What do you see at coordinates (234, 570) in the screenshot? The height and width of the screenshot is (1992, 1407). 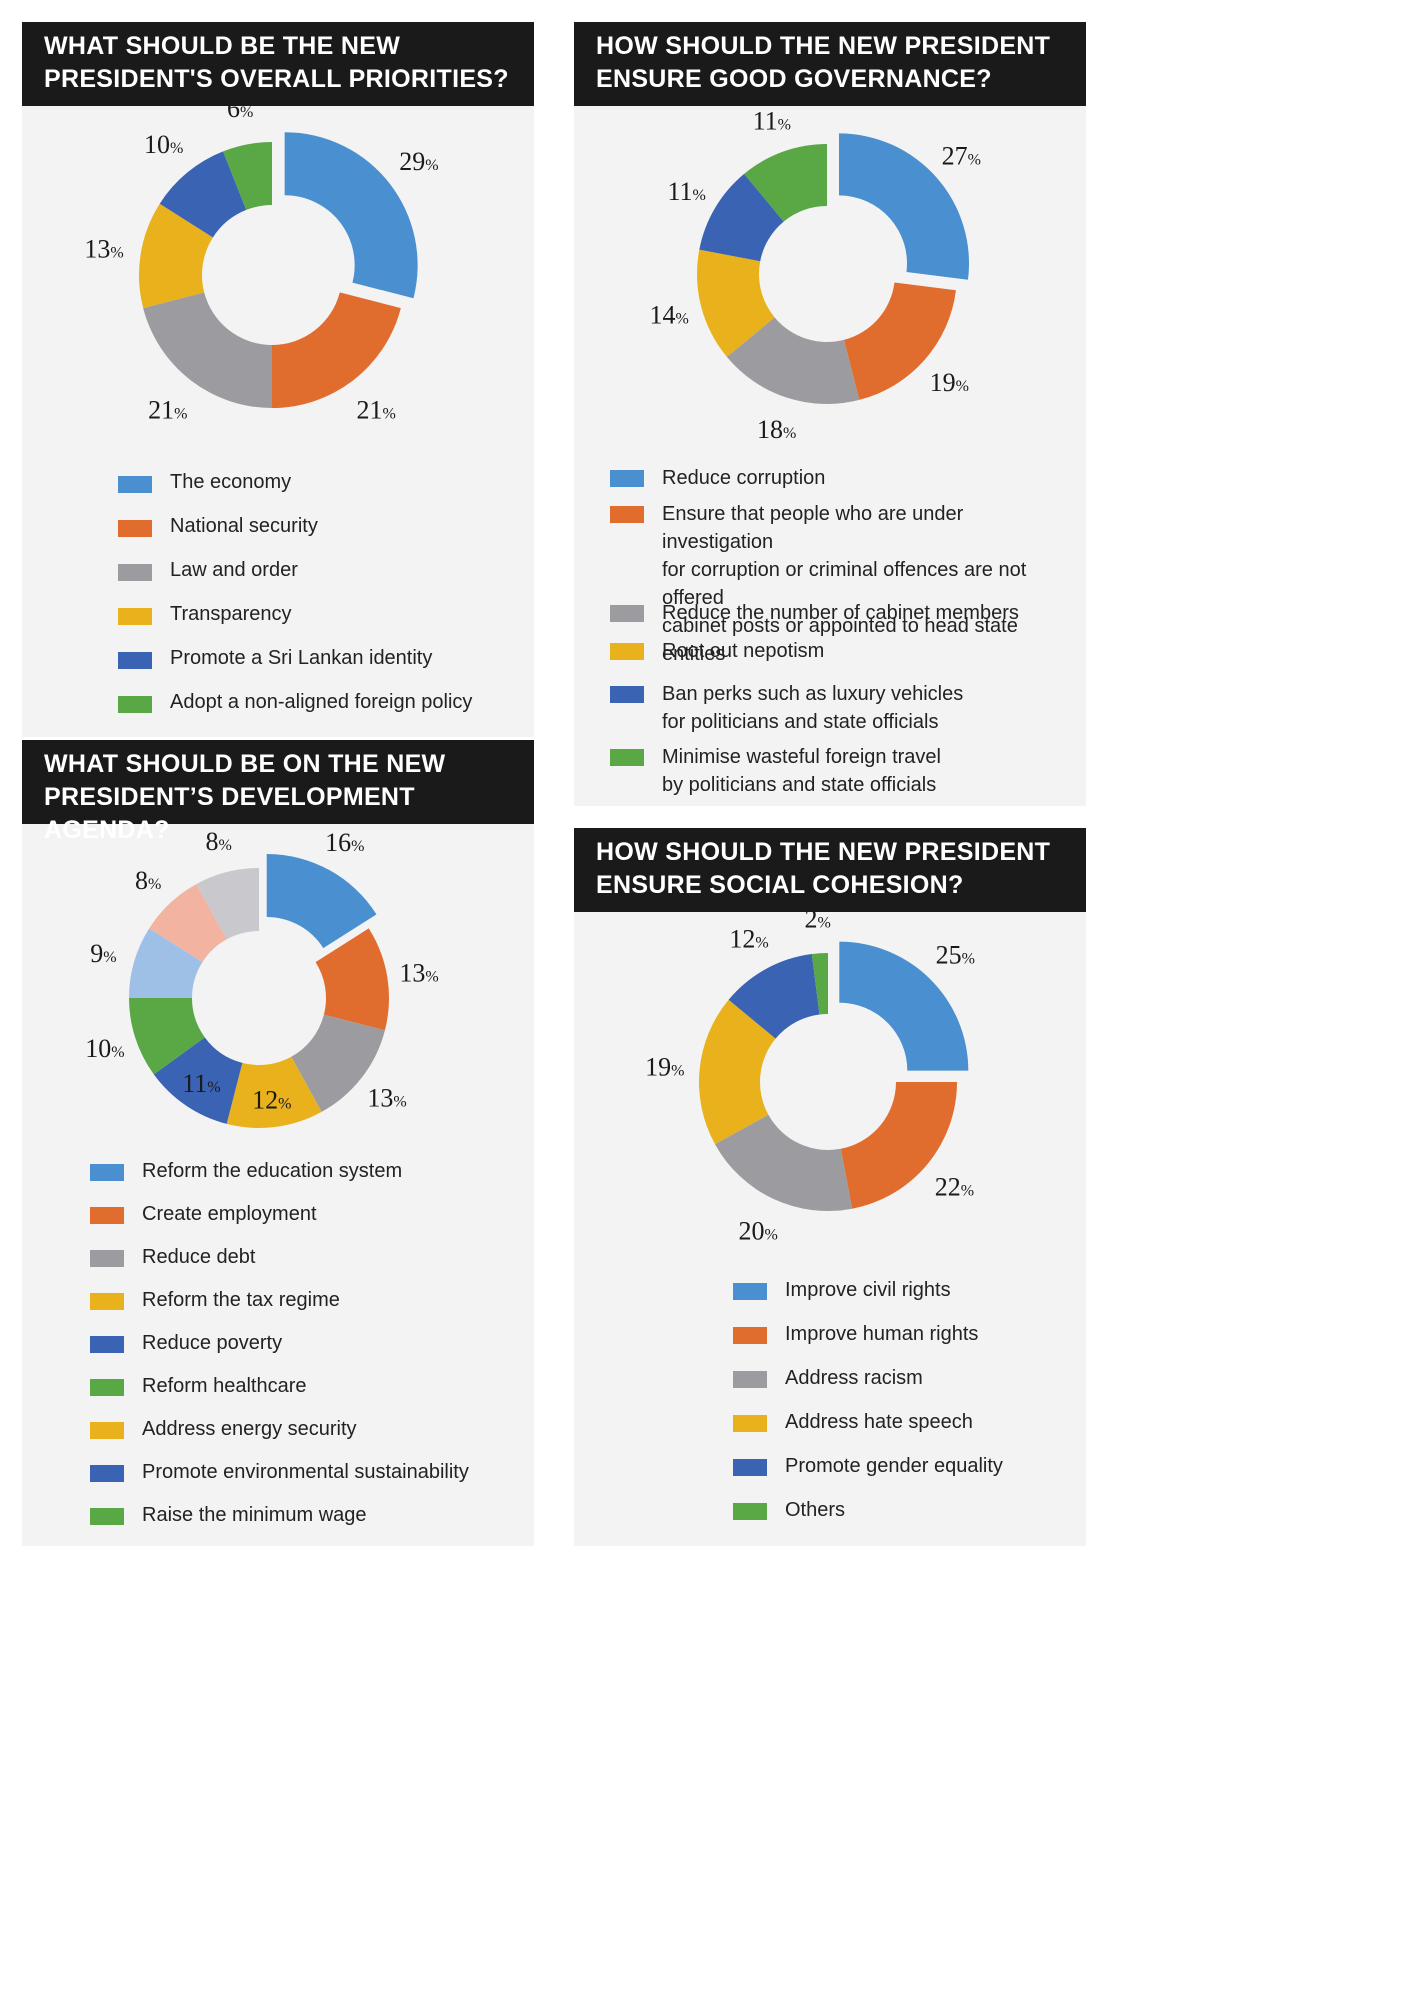 I see `legend-label: Law and order` at bounding box center [234, 570].